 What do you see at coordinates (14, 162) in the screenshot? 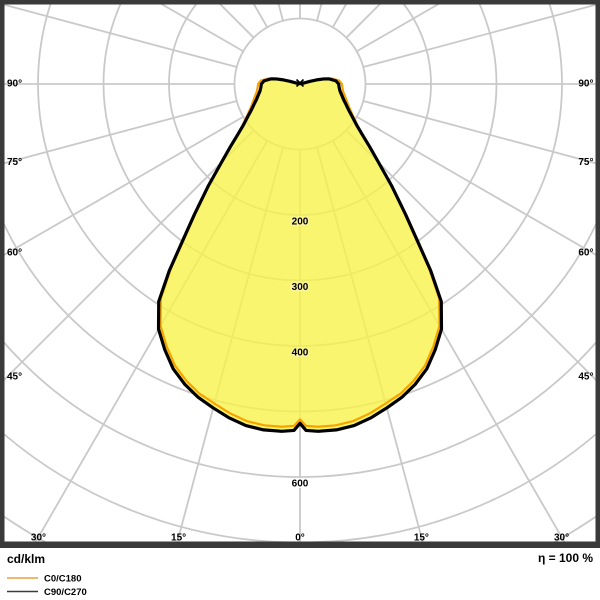
I see `angle-label-left: 75°` at bounding box center [14, 162].